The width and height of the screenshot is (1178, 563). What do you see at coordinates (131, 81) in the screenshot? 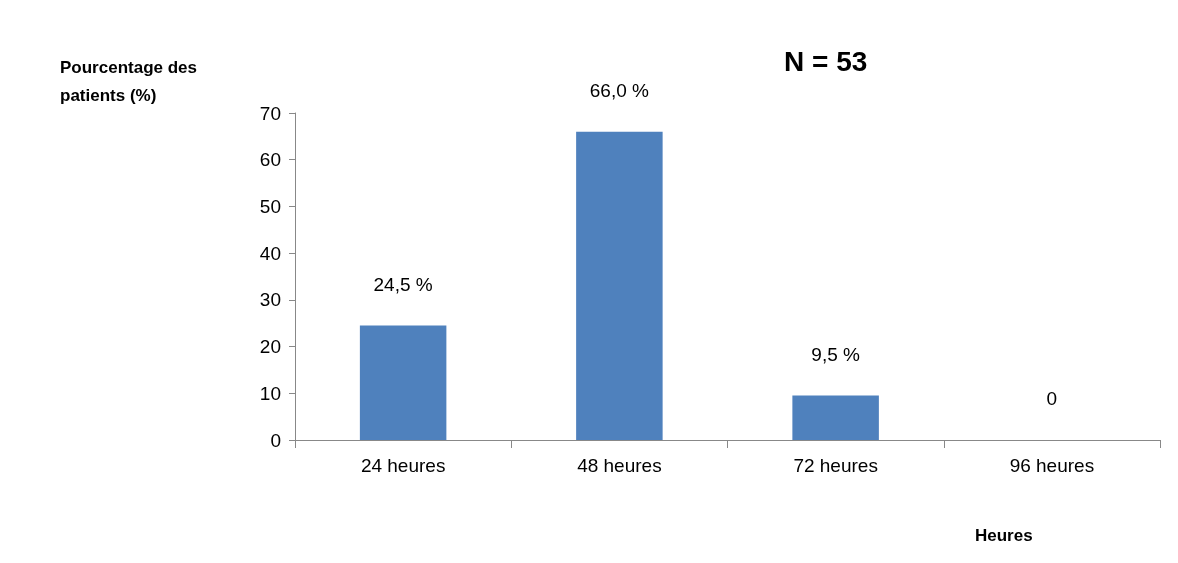
I see `y-axis-title: Pourcentage des patients (%)` at bounding box center [131, 81].